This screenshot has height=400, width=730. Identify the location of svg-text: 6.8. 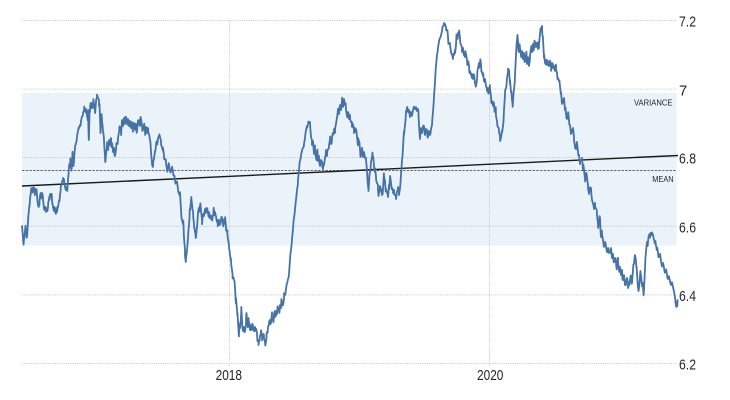
(687, 160).